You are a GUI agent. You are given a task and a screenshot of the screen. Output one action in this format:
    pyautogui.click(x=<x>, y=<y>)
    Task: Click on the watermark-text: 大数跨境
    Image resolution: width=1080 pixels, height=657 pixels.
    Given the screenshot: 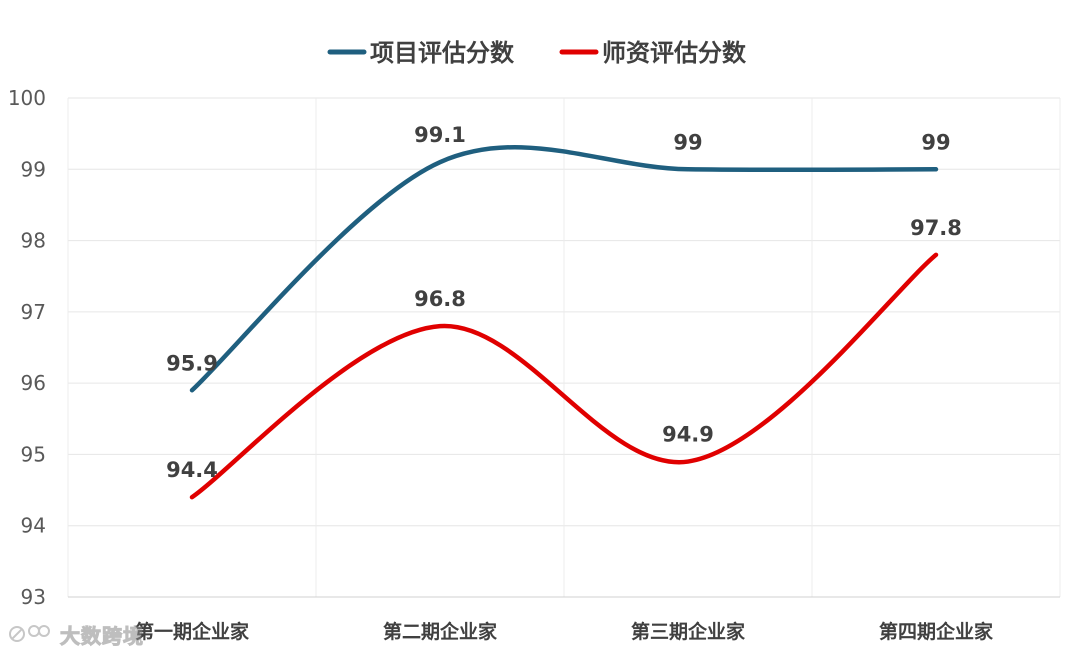 What is the action you would take?
    pyautogui.click(x=102, y=635)
    